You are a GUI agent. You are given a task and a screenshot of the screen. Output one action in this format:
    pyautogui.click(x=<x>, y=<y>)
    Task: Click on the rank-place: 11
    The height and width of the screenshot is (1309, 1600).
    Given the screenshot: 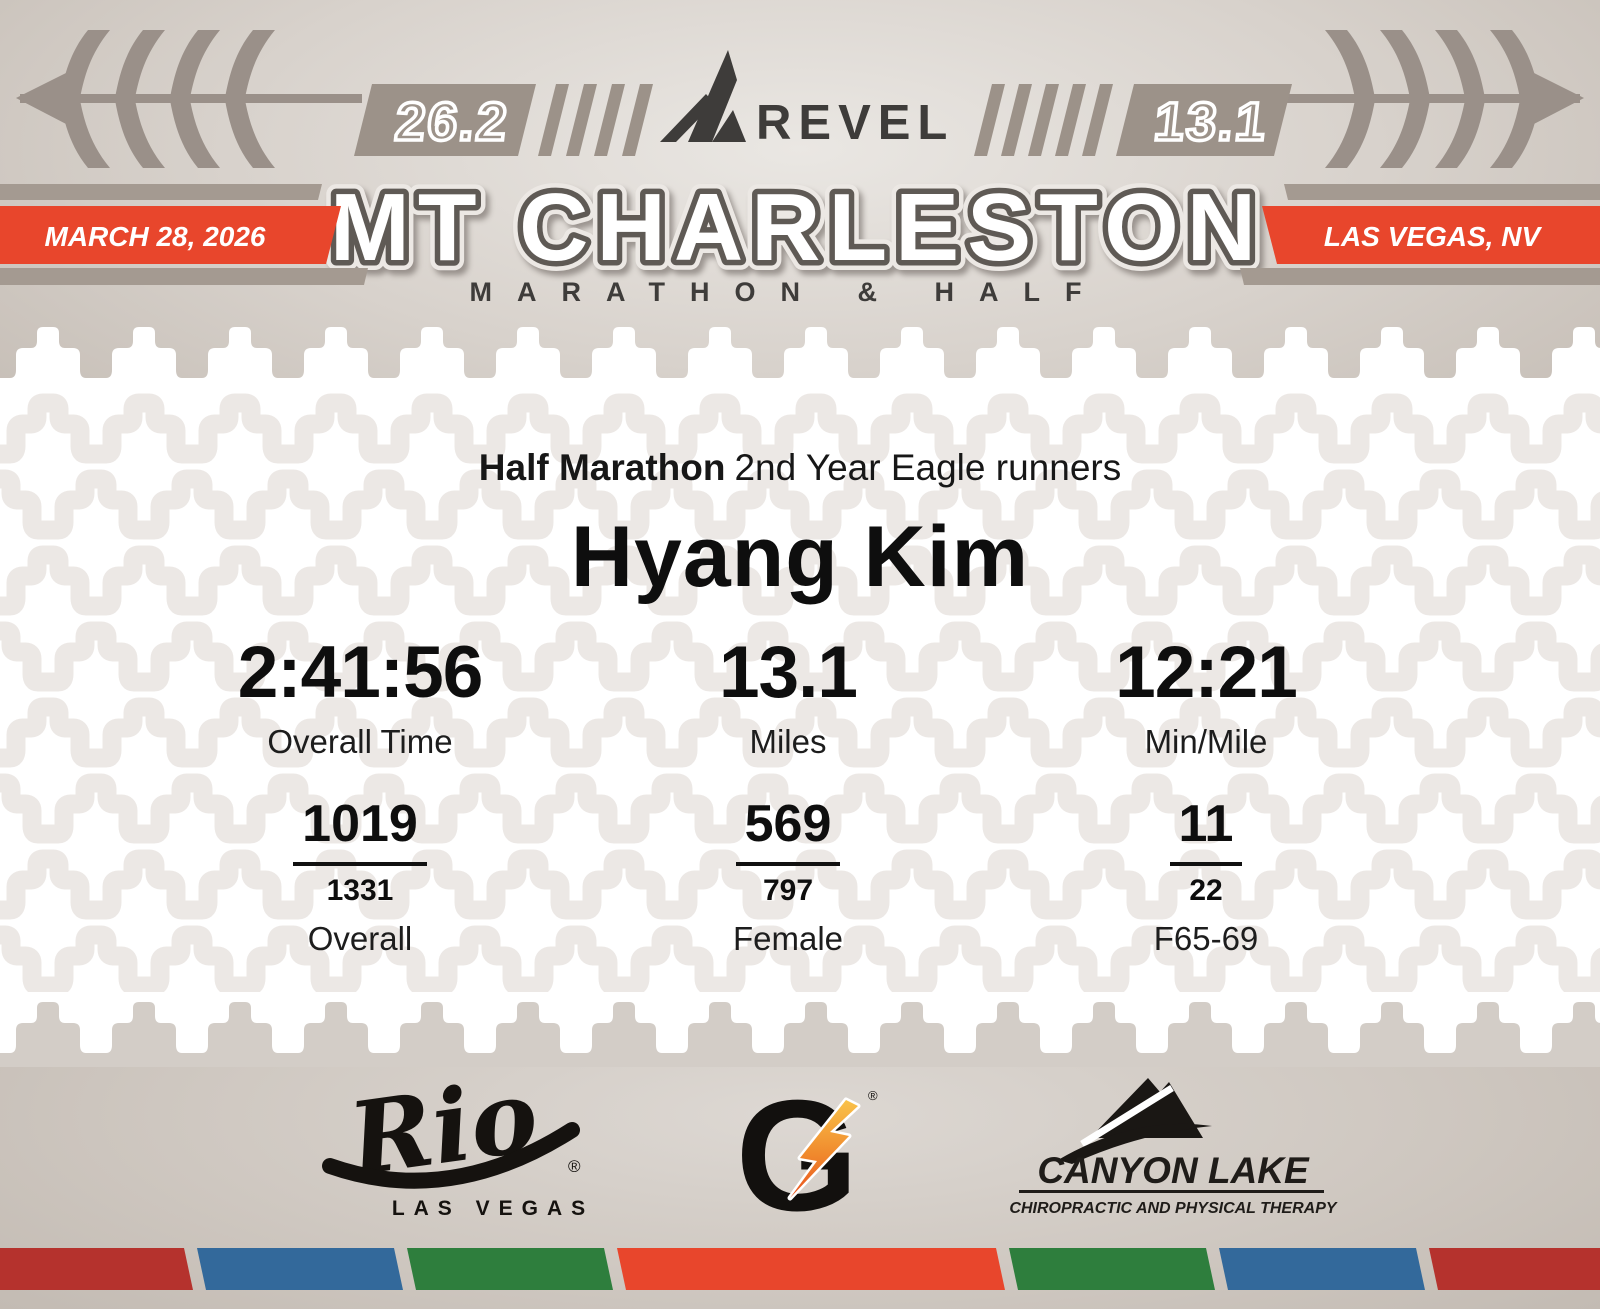 What is the action you would take?
    pyautogui.click(x=1206, y=832)
    